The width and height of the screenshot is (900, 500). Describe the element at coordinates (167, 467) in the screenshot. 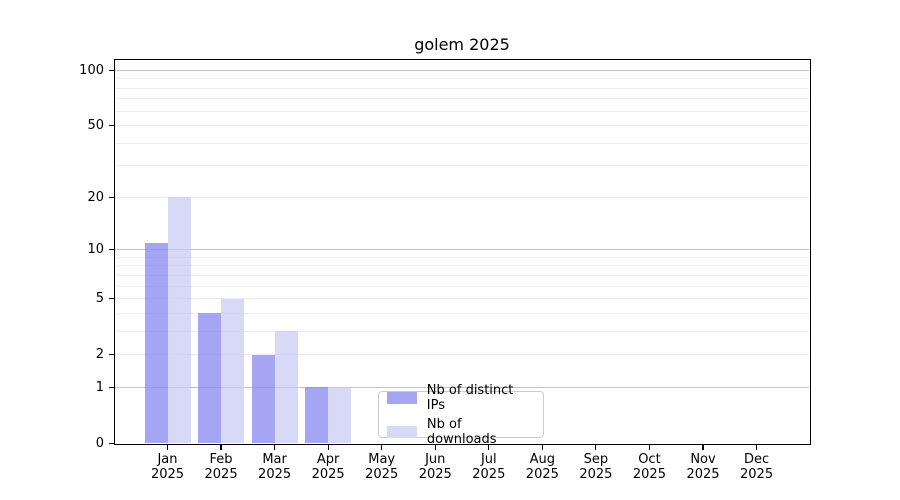

I see `x-tick-label: Jan 2025` at that location.